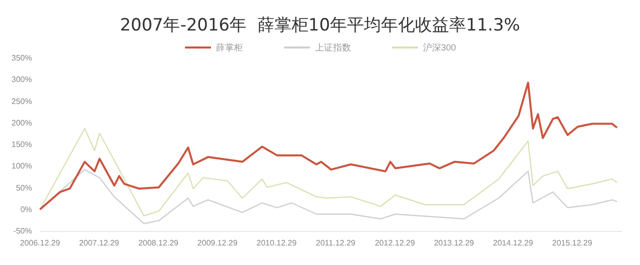 The image size is (640, 265). I want to click on y-tick-label: -50%, so click(22, 231).